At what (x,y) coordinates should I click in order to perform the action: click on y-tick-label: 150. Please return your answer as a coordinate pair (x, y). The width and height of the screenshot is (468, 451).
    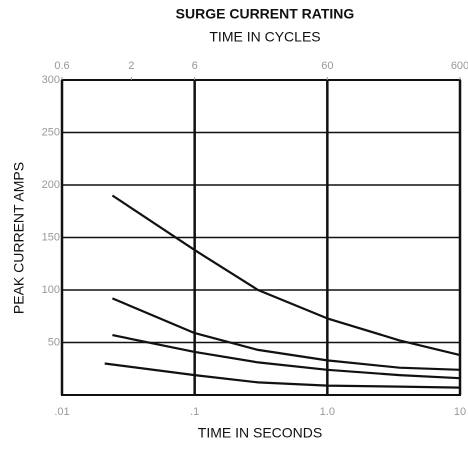
    Looking at the image, I should click on (51, 237).